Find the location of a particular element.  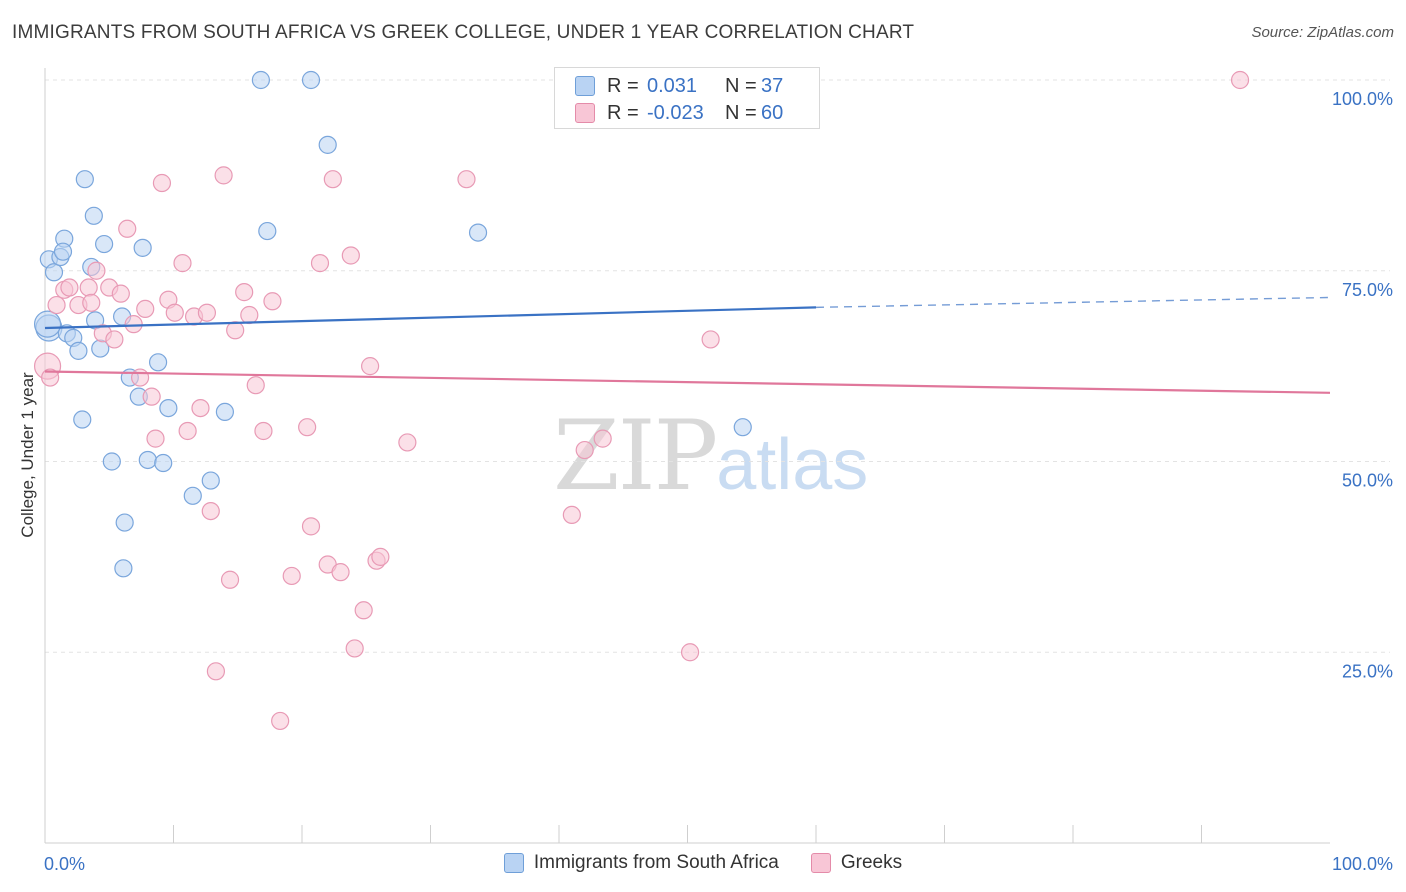

y-tick-label: 100.0% is located at coordinates (1362, 99).